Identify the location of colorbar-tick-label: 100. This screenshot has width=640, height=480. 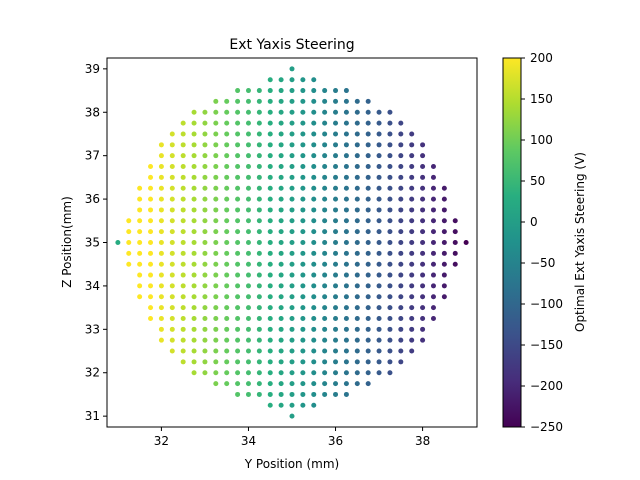
(541, 140).